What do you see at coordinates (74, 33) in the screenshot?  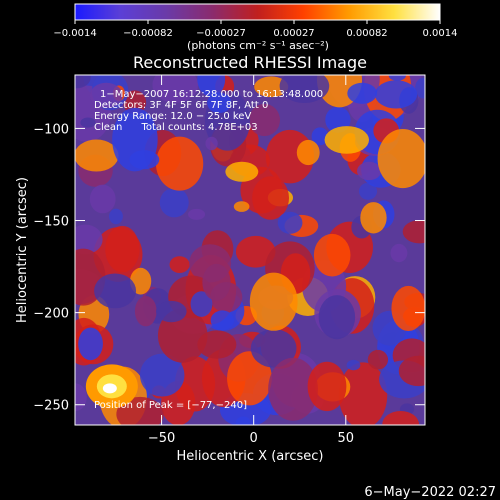 I see `colorbar-tick-label: −0.0014` at bounding box center [74, 33].